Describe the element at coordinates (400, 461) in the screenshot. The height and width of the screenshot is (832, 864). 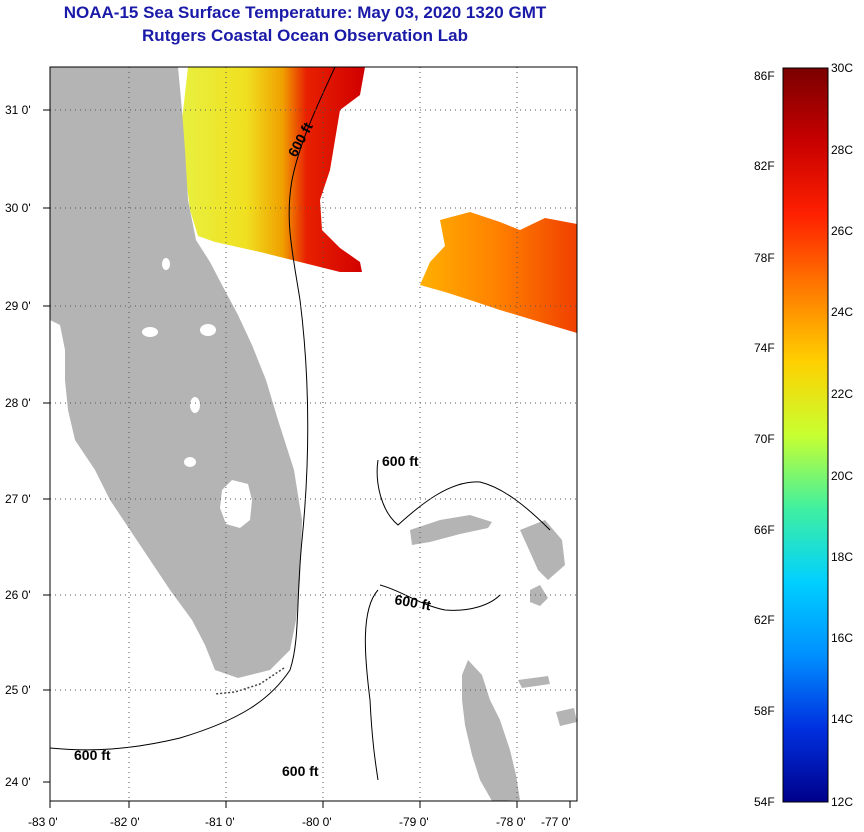
I see `contour-label-grand-bahama: 600 ft` at that location.